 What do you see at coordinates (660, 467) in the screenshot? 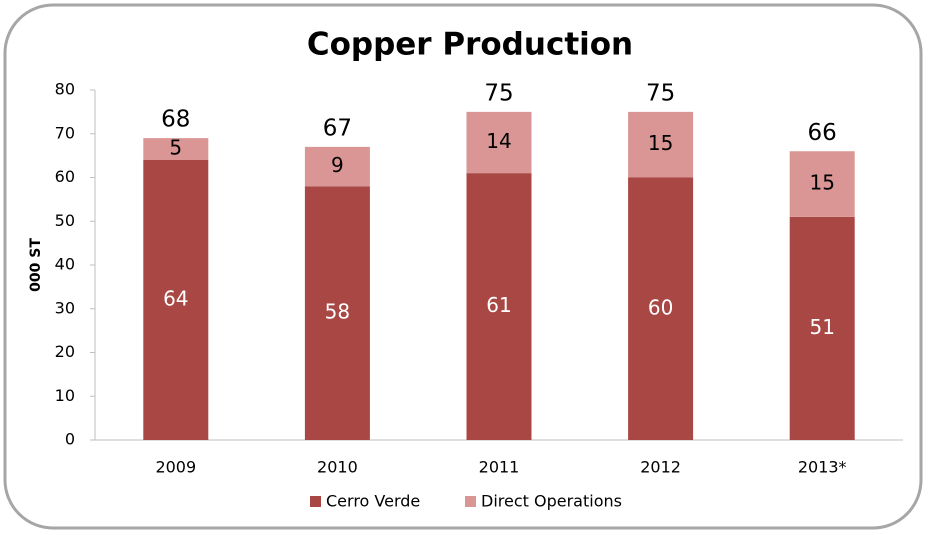
I see `x-tick-label: 2012` at bounding box center [660, 467].